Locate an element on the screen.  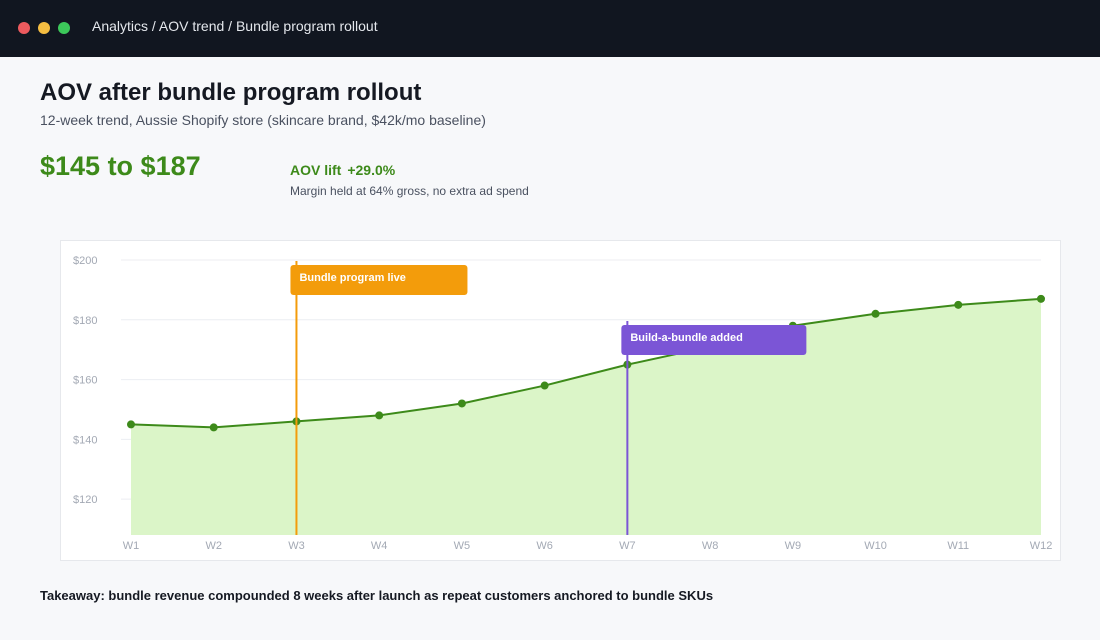
aov-lift-row: AOV lift +29.0% is located at coordinates (342, 170).